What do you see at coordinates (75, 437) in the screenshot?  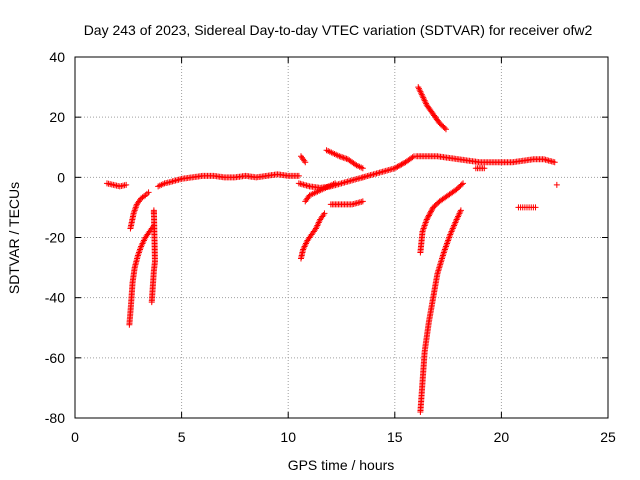 I see `x-tick-label: 0` at bounding box center [75, 437].